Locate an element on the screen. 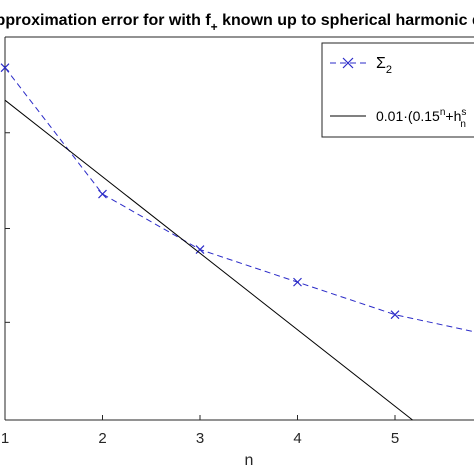 Image resolution: width=474 pixels, height=474 pixels. legend: Σ2 0.01·(0.15n+hs n is located at coordinates (397, 90).